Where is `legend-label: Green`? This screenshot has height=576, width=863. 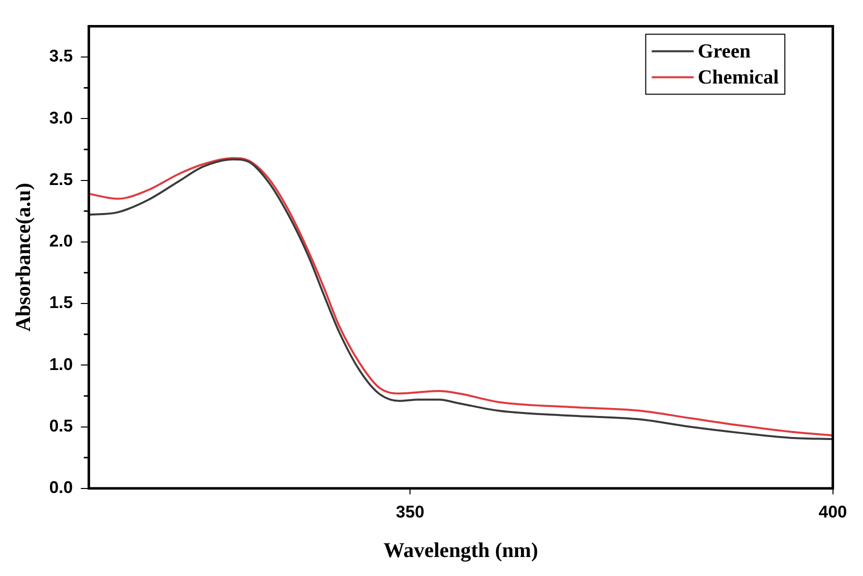
legend-label: Green is located at coordinates (724, 51).